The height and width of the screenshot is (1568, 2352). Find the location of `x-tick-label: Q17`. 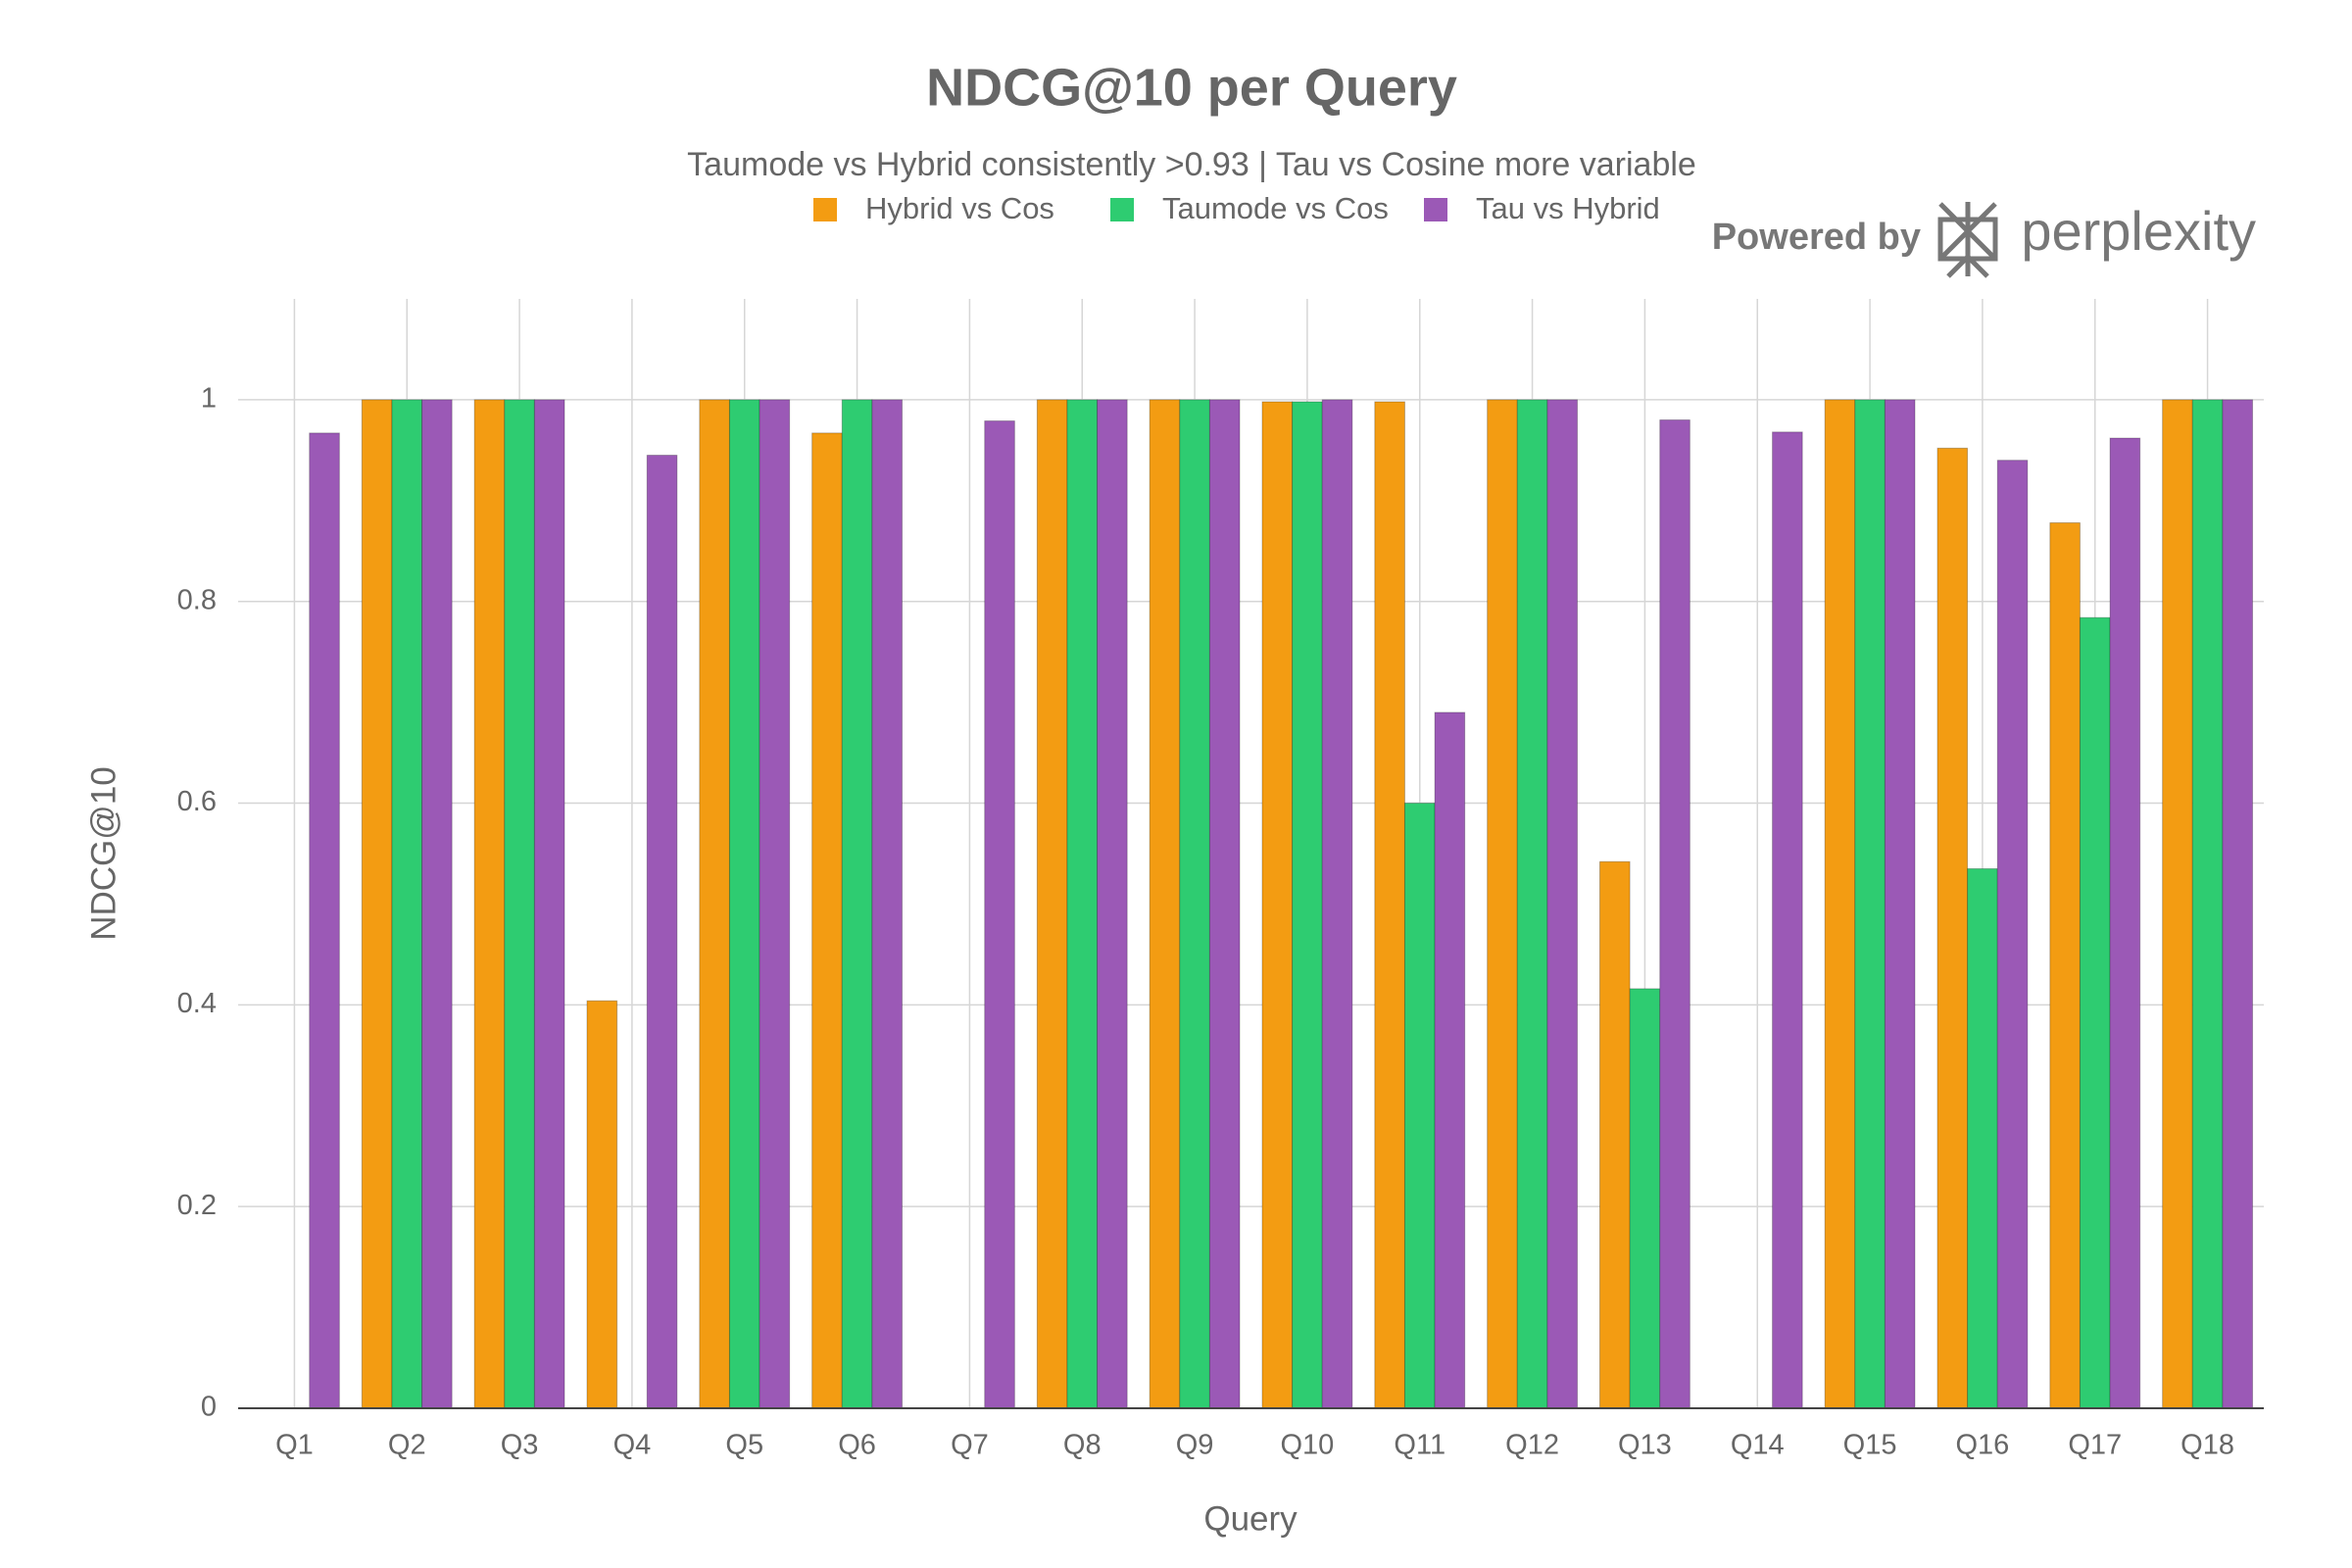

x-tick-label: Q17 is located at coordinates (2095, 1445).